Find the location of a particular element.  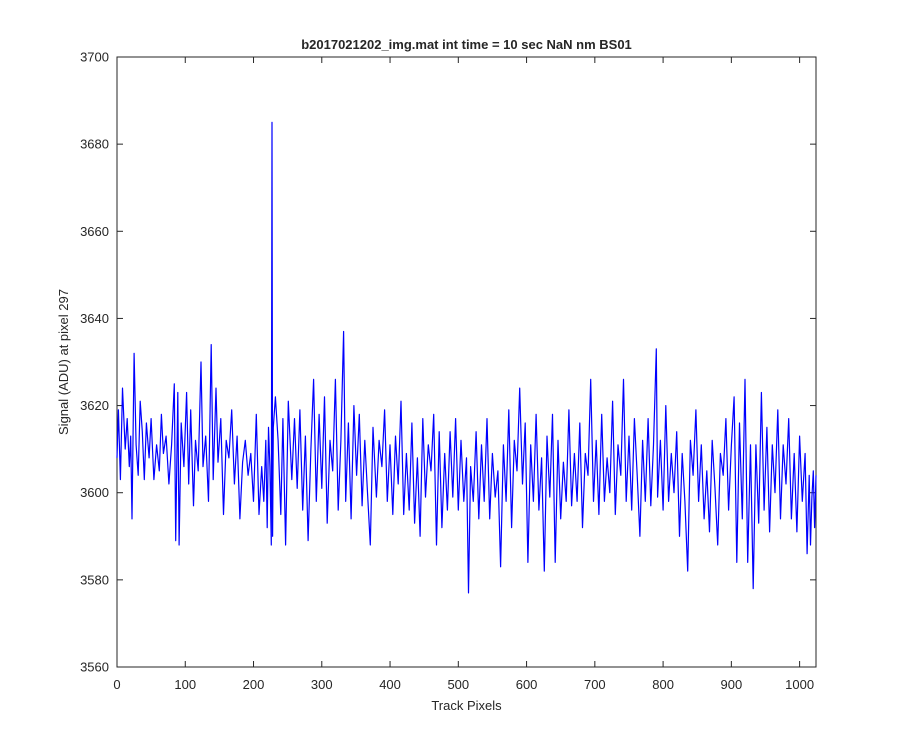

x-tick-label: 400 is located at coordinates (390, 684).